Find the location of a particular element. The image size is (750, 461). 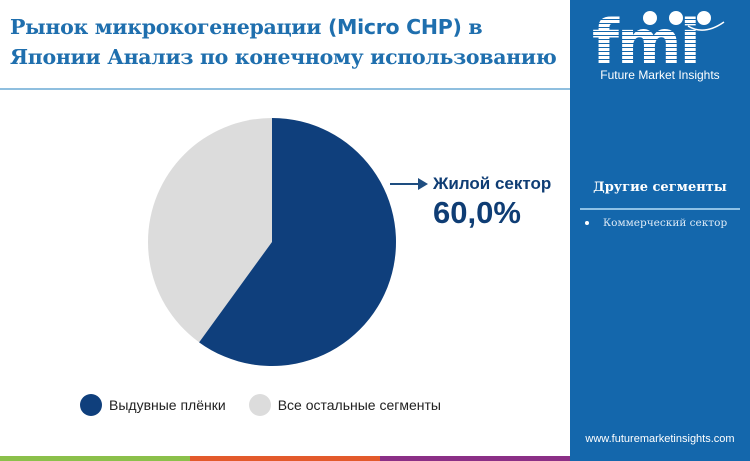

legend-item-other: Все остальные сегменты is located at coordinates (344, 405).